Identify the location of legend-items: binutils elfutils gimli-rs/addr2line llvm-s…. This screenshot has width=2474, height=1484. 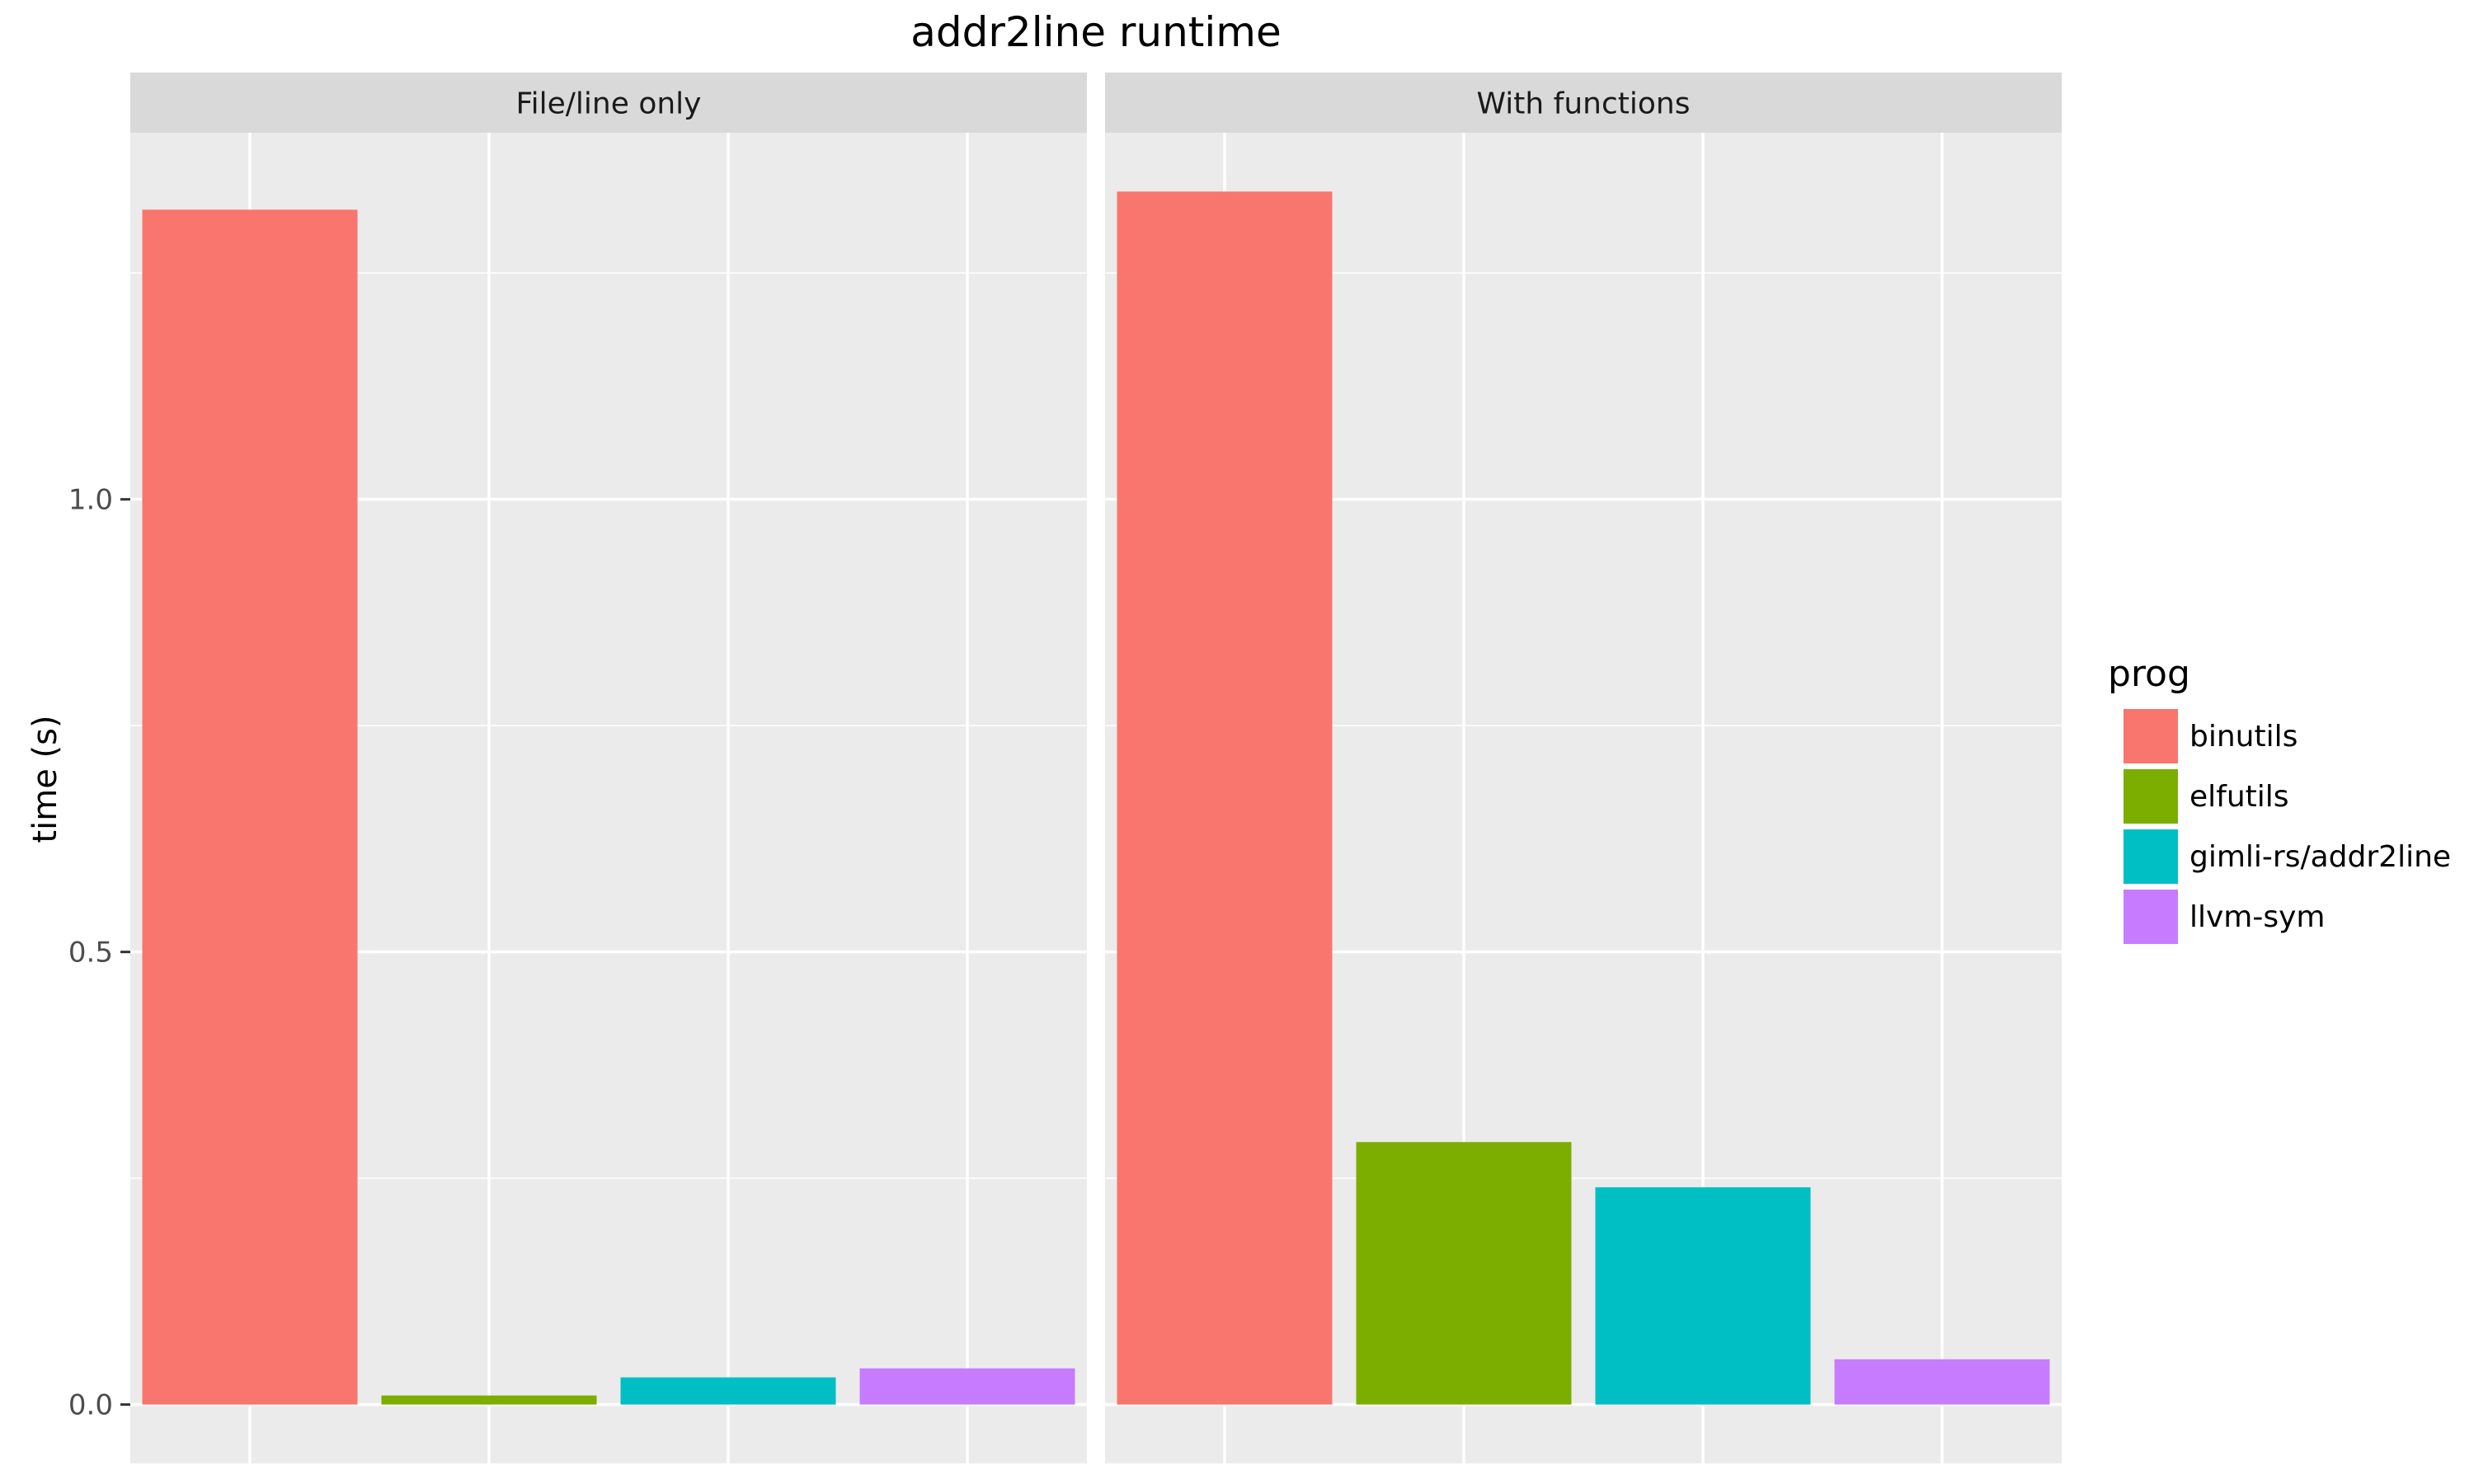
(2287, 826).